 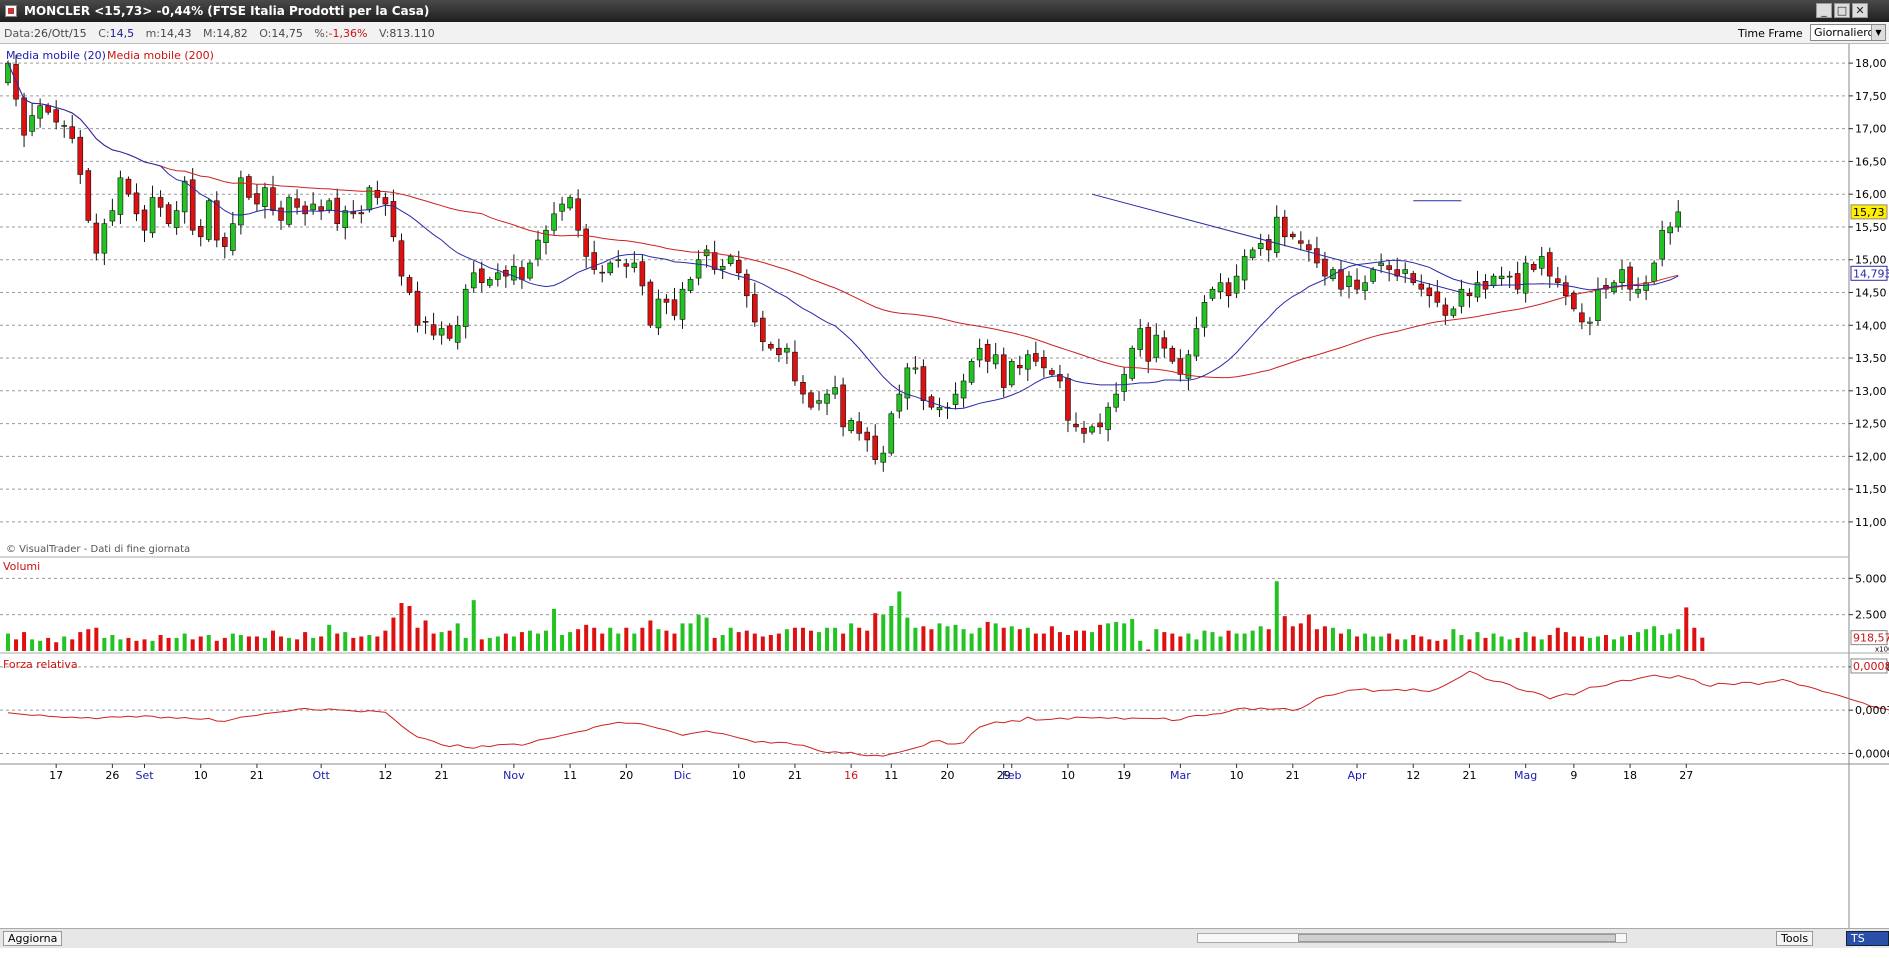 I want to click on x-tick-label: 16, so click(x=851, y=775).